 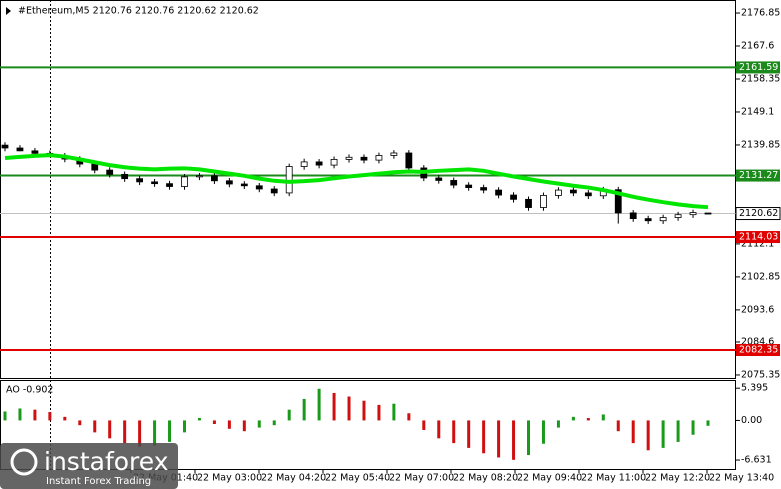 I want to click on x-tick-label: 22 May 03:00, so click(x=229, y=478).